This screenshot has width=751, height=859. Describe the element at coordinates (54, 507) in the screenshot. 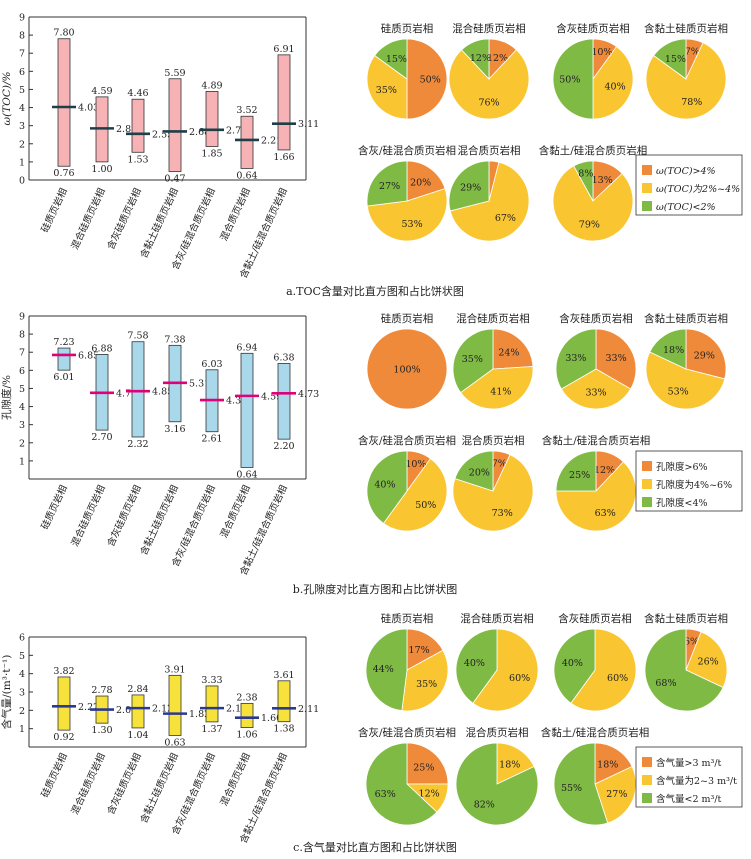

I see `category-label: 硅质页岩相` at that location.